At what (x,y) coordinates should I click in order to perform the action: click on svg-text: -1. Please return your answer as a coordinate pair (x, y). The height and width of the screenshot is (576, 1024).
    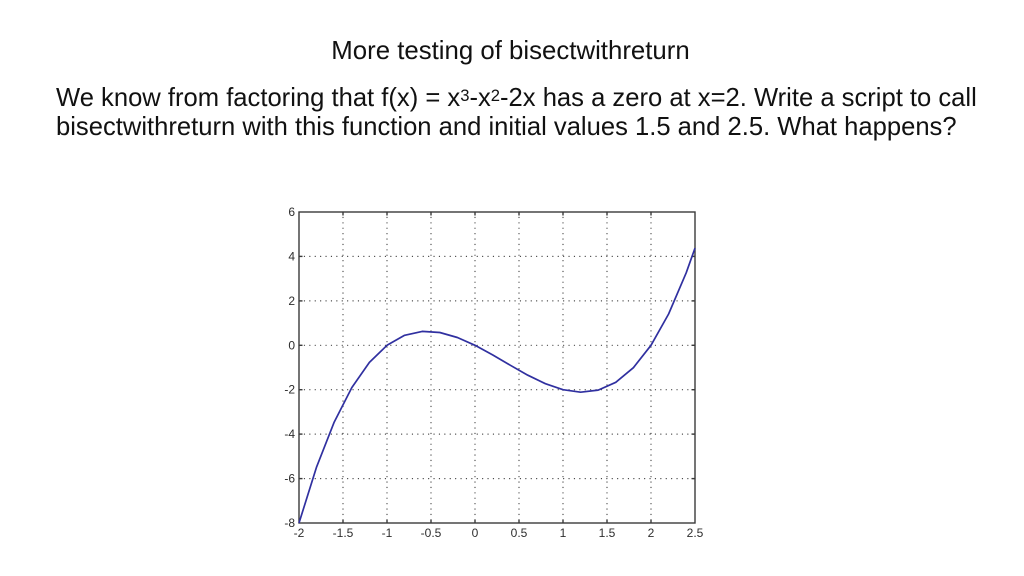
    Looking at the image, I should click on (387, 533).